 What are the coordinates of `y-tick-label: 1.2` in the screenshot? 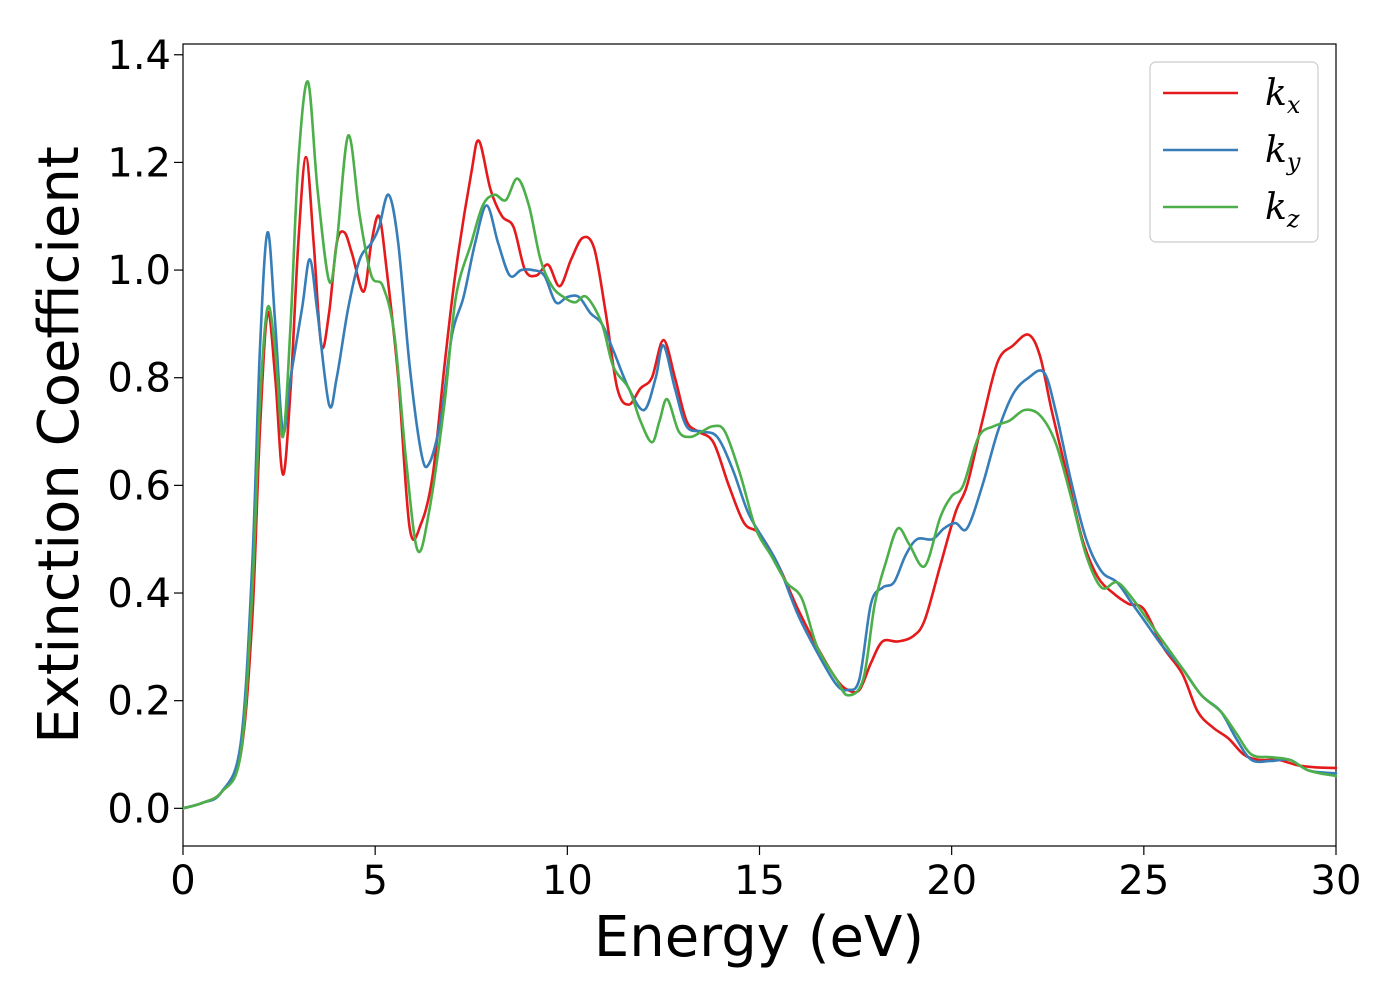 It's located at (139, 163).